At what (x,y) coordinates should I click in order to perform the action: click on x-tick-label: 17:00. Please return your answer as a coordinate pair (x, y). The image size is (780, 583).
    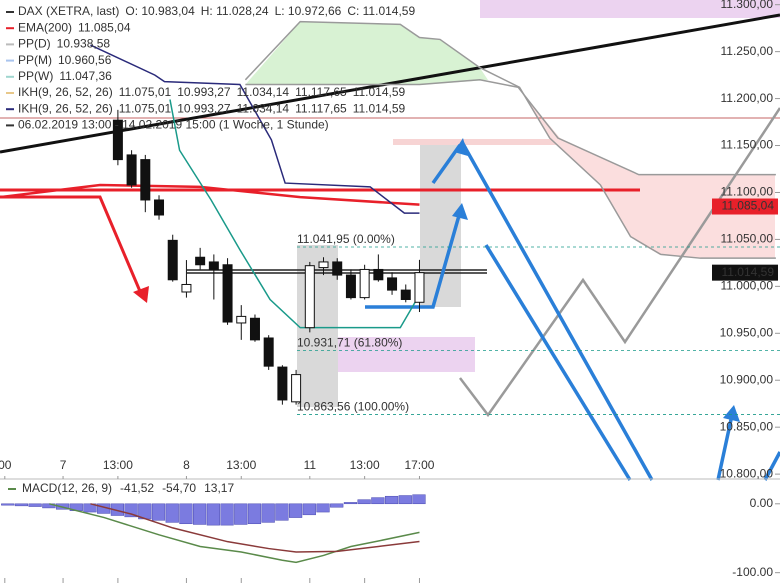
    Looking at the image, I should click on (419, 465).